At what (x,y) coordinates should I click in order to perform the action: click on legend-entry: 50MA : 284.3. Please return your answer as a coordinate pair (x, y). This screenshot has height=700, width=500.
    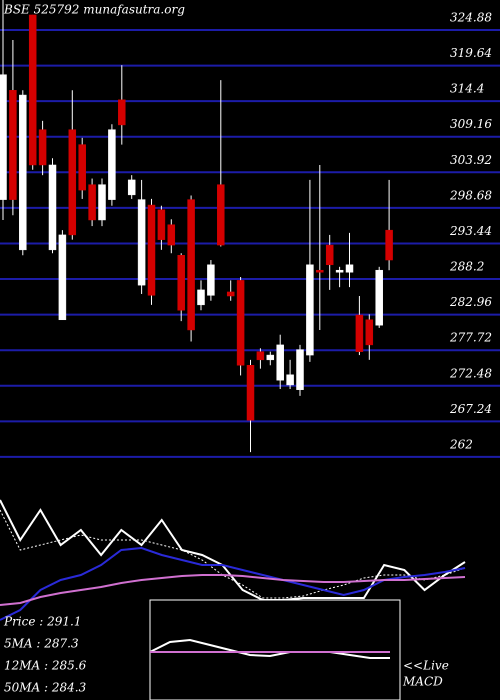
    Looking at the image, I should click on (45, 688).